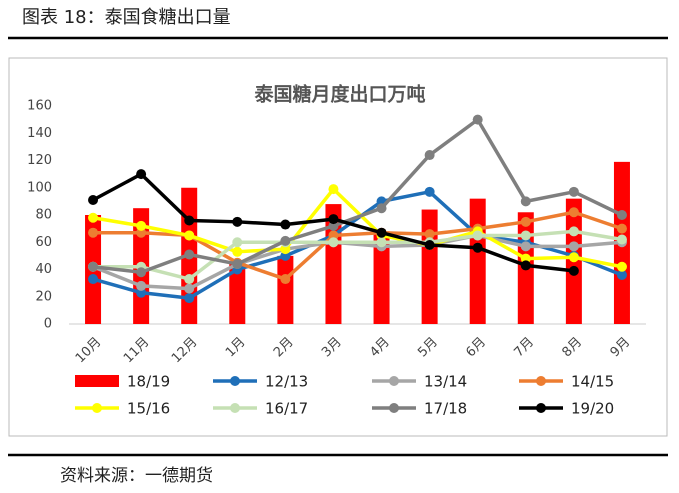  I want to click on y-tick-label: 160, so click(39, 106).